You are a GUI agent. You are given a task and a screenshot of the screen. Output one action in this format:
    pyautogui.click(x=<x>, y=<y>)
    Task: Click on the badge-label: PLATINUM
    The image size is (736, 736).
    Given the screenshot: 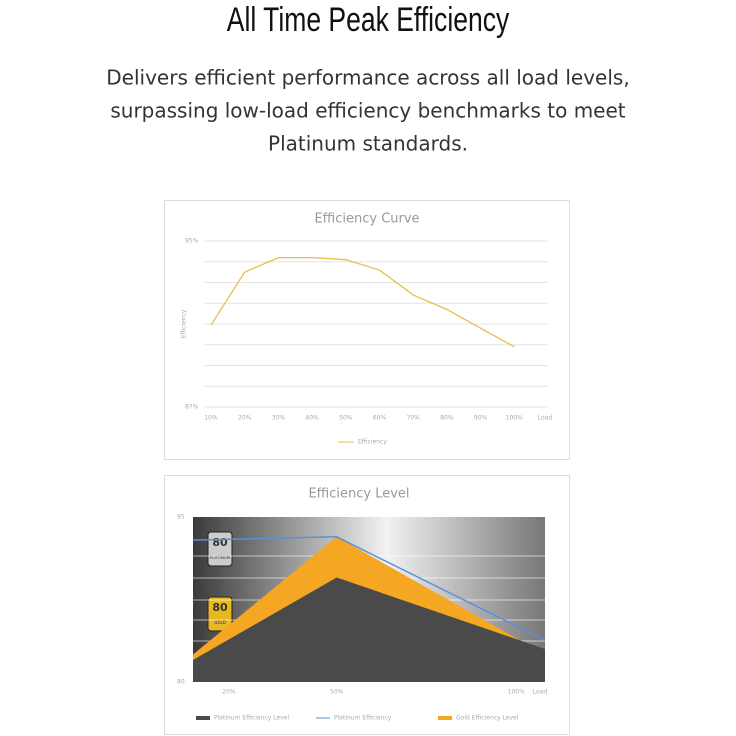 What is the action you would take?
    pyautogui.click(x=220, y=557)
    